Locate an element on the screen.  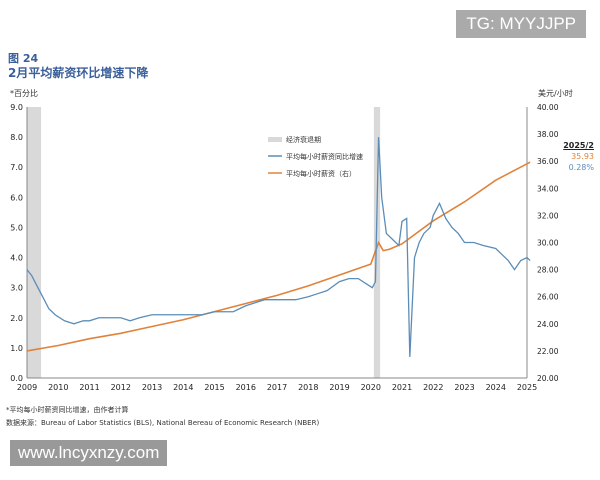
x-tick-label: 2015 is located at coordinates (214, 387).